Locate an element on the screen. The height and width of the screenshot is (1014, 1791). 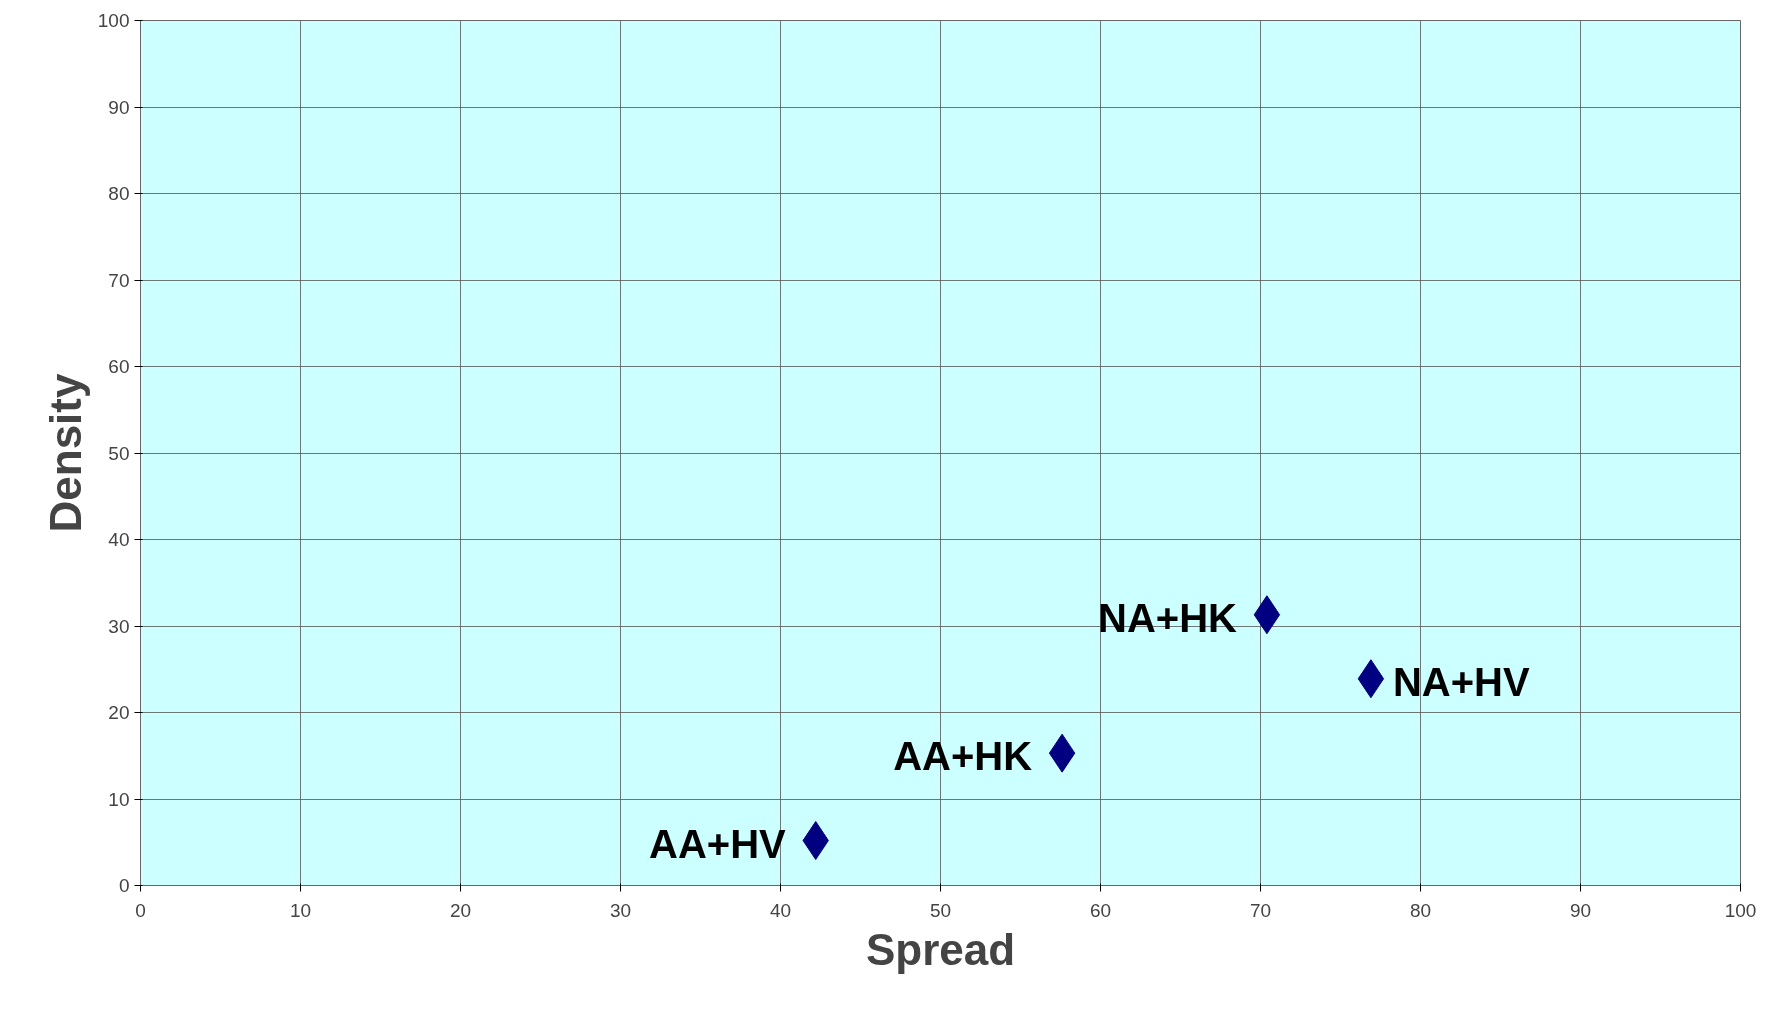
y-tick-label: 10 is located at coordinates (119, 799).